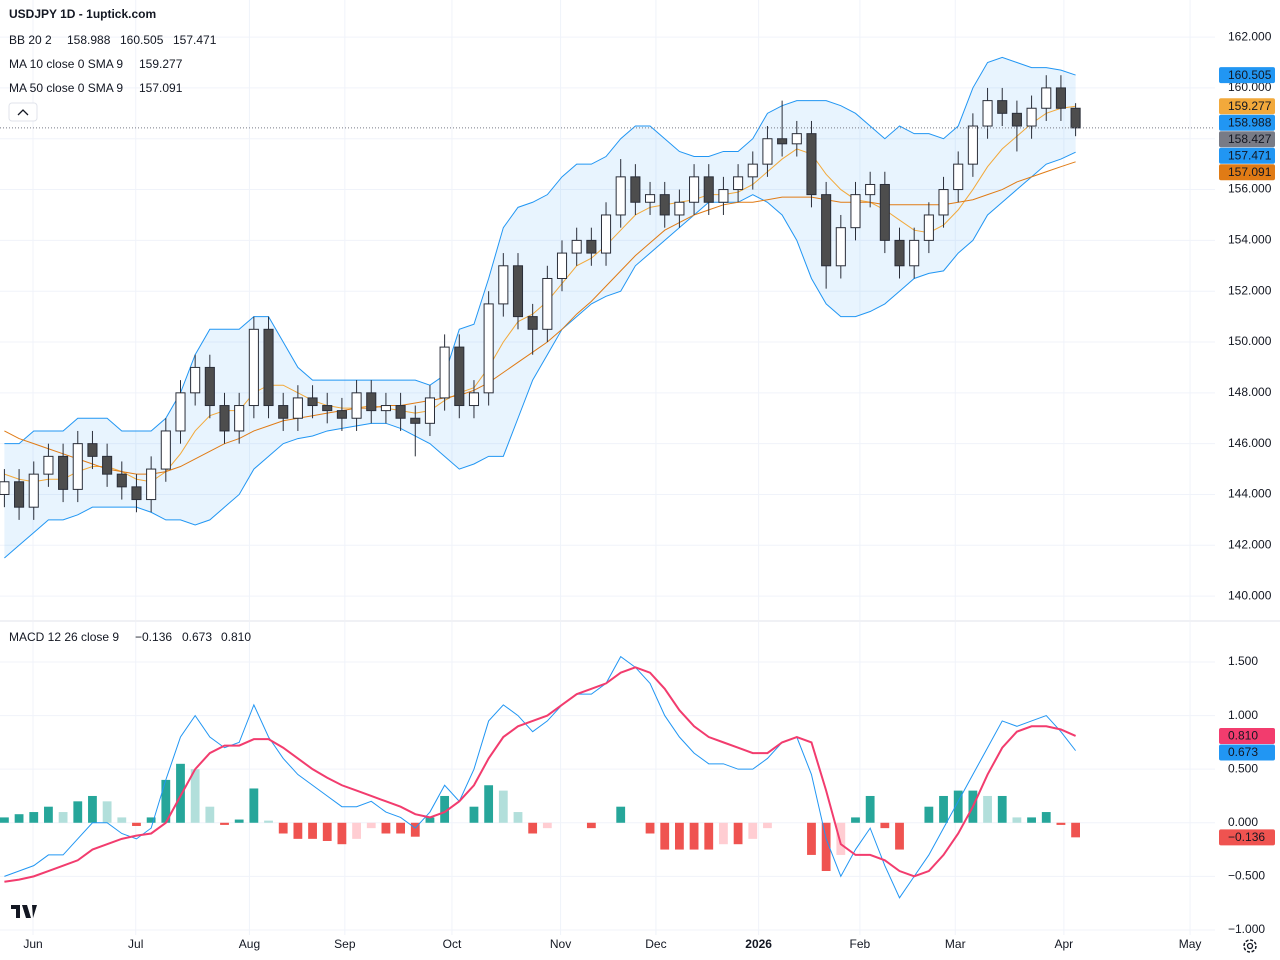 The height and width of the screenshot is (960, 1280). What do you see at coordinates (1250, 494) in the screenshot?
I see `y-tick-label: 144.000` at bounding box center [1250, 494].